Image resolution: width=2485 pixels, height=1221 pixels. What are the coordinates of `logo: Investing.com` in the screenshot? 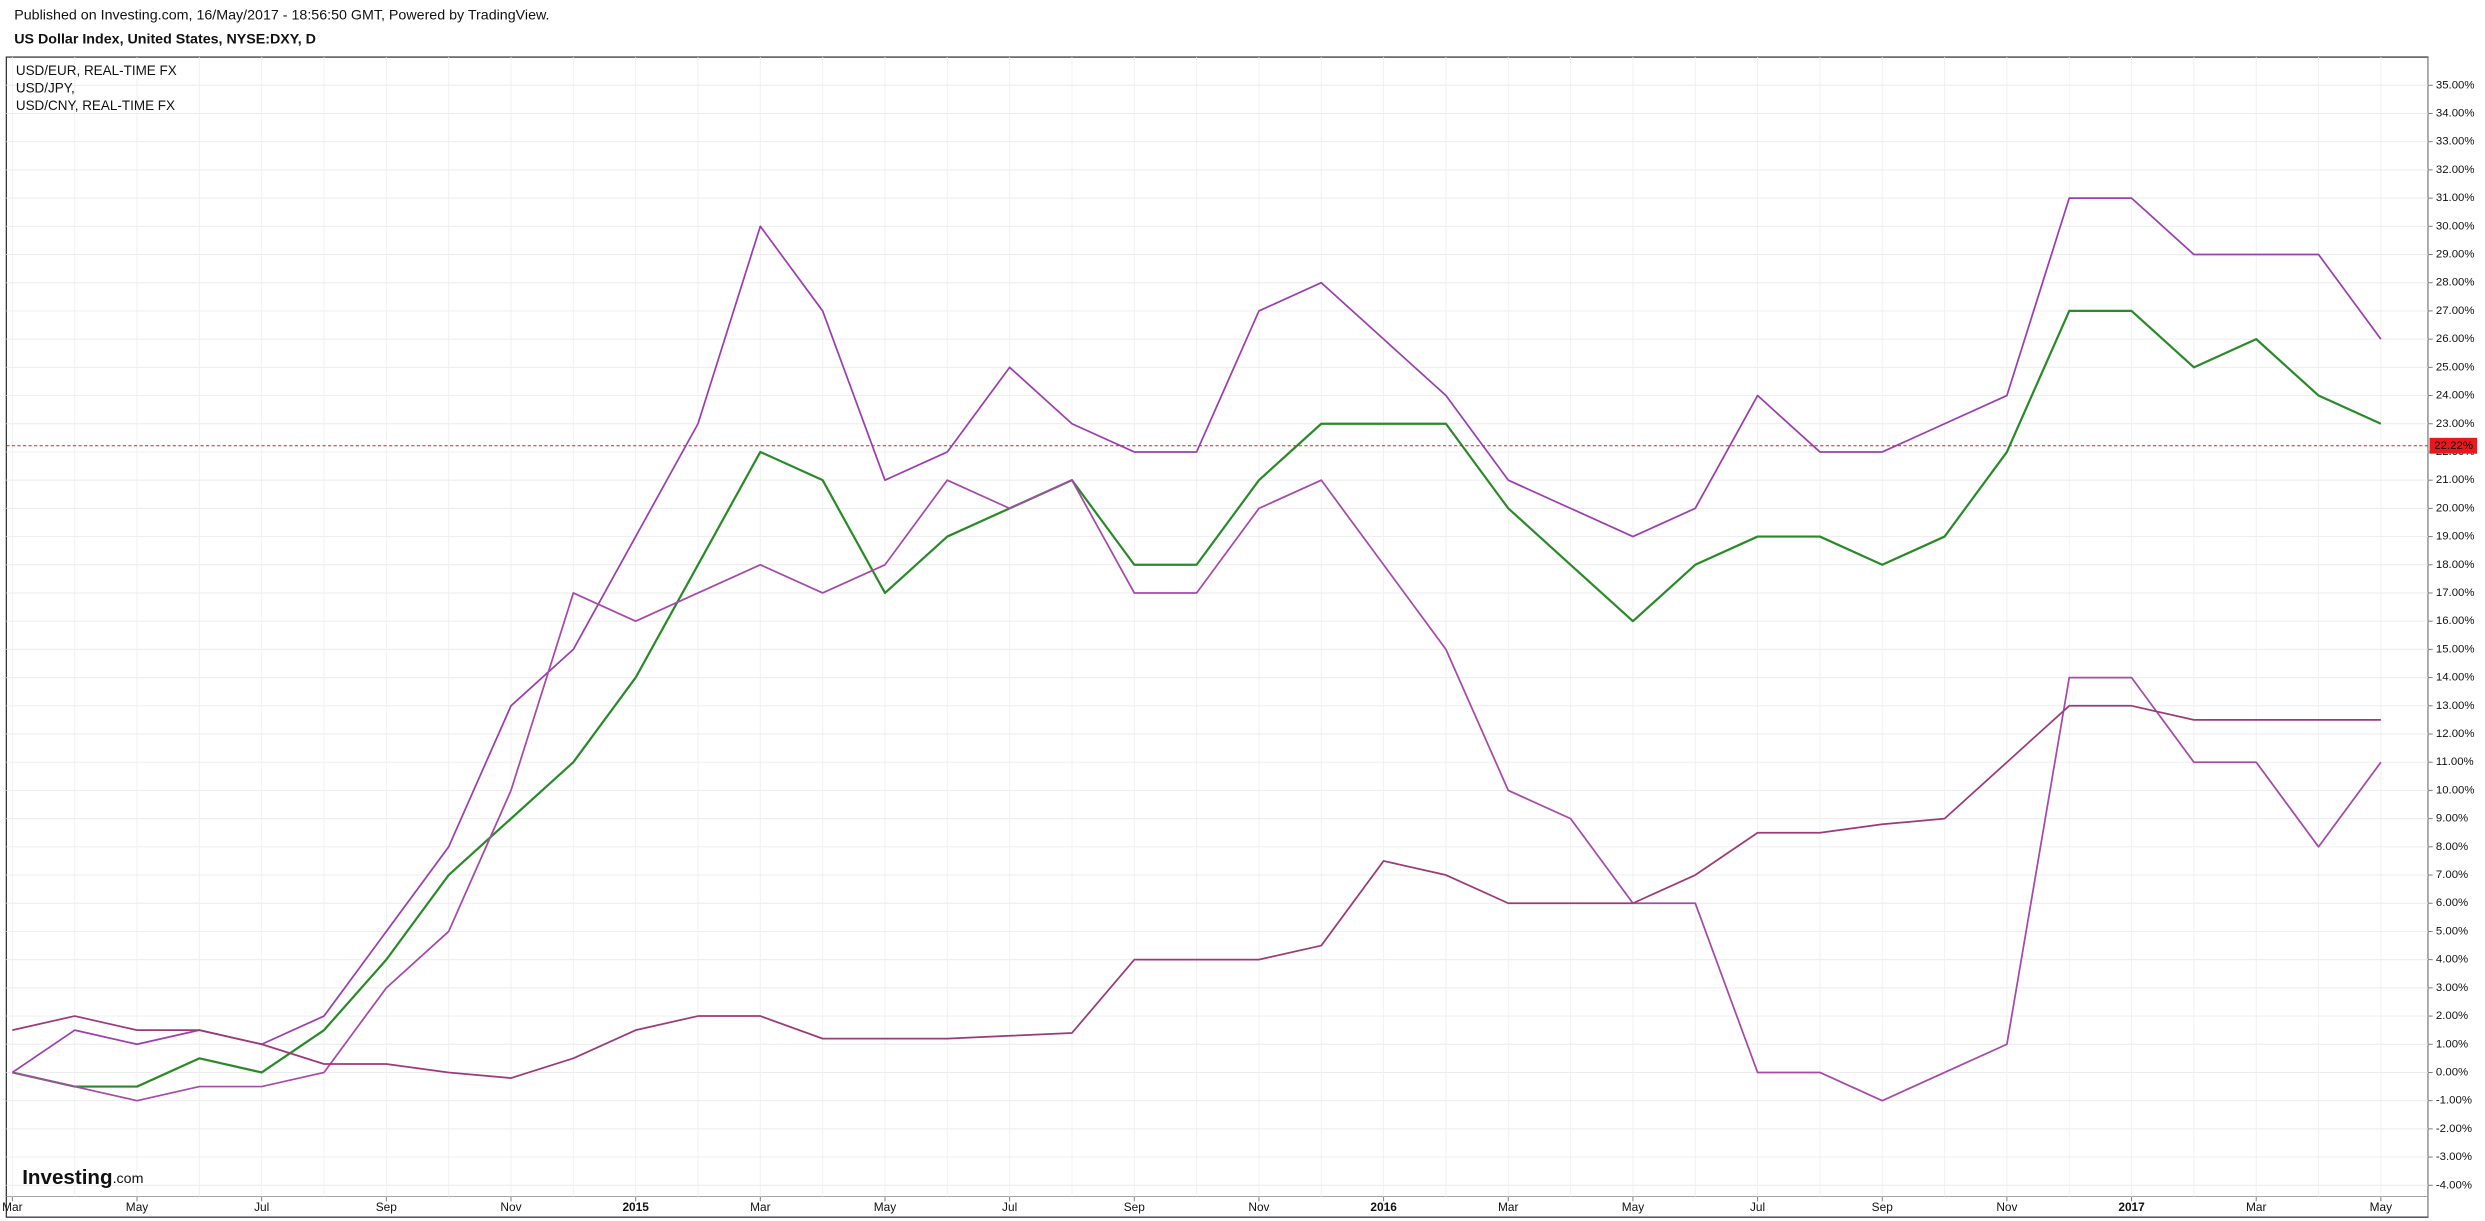 It's located at (82, 1178).